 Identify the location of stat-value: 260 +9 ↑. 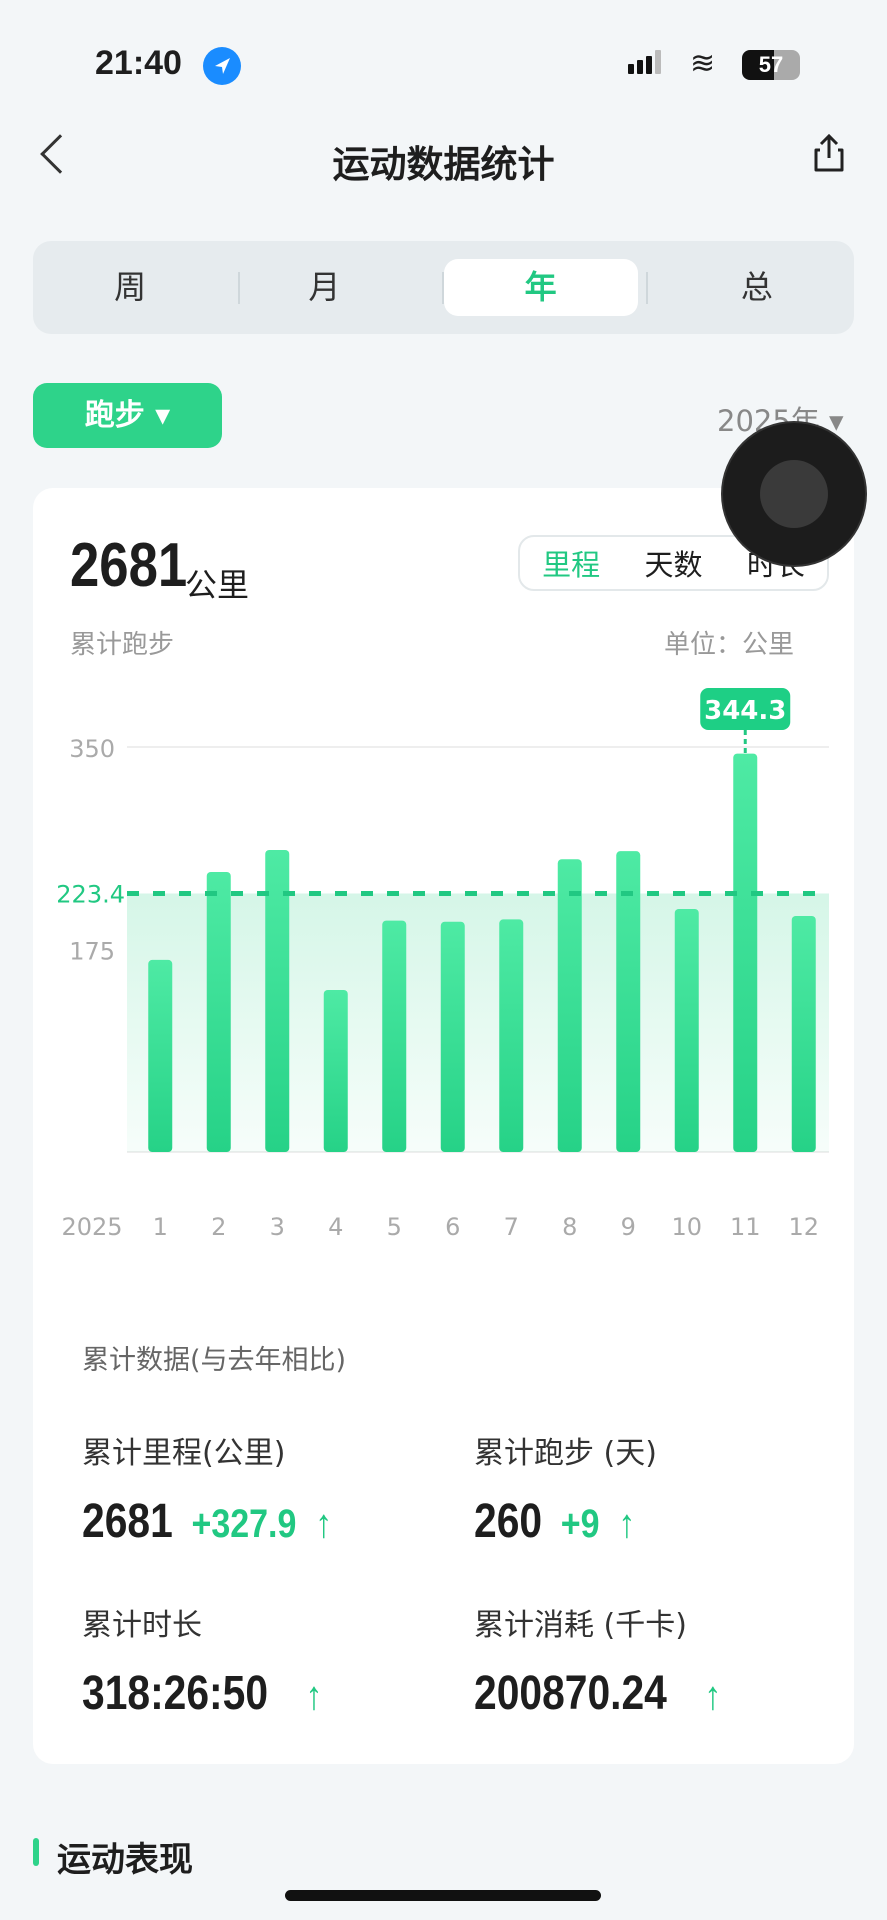
(554, 1521).